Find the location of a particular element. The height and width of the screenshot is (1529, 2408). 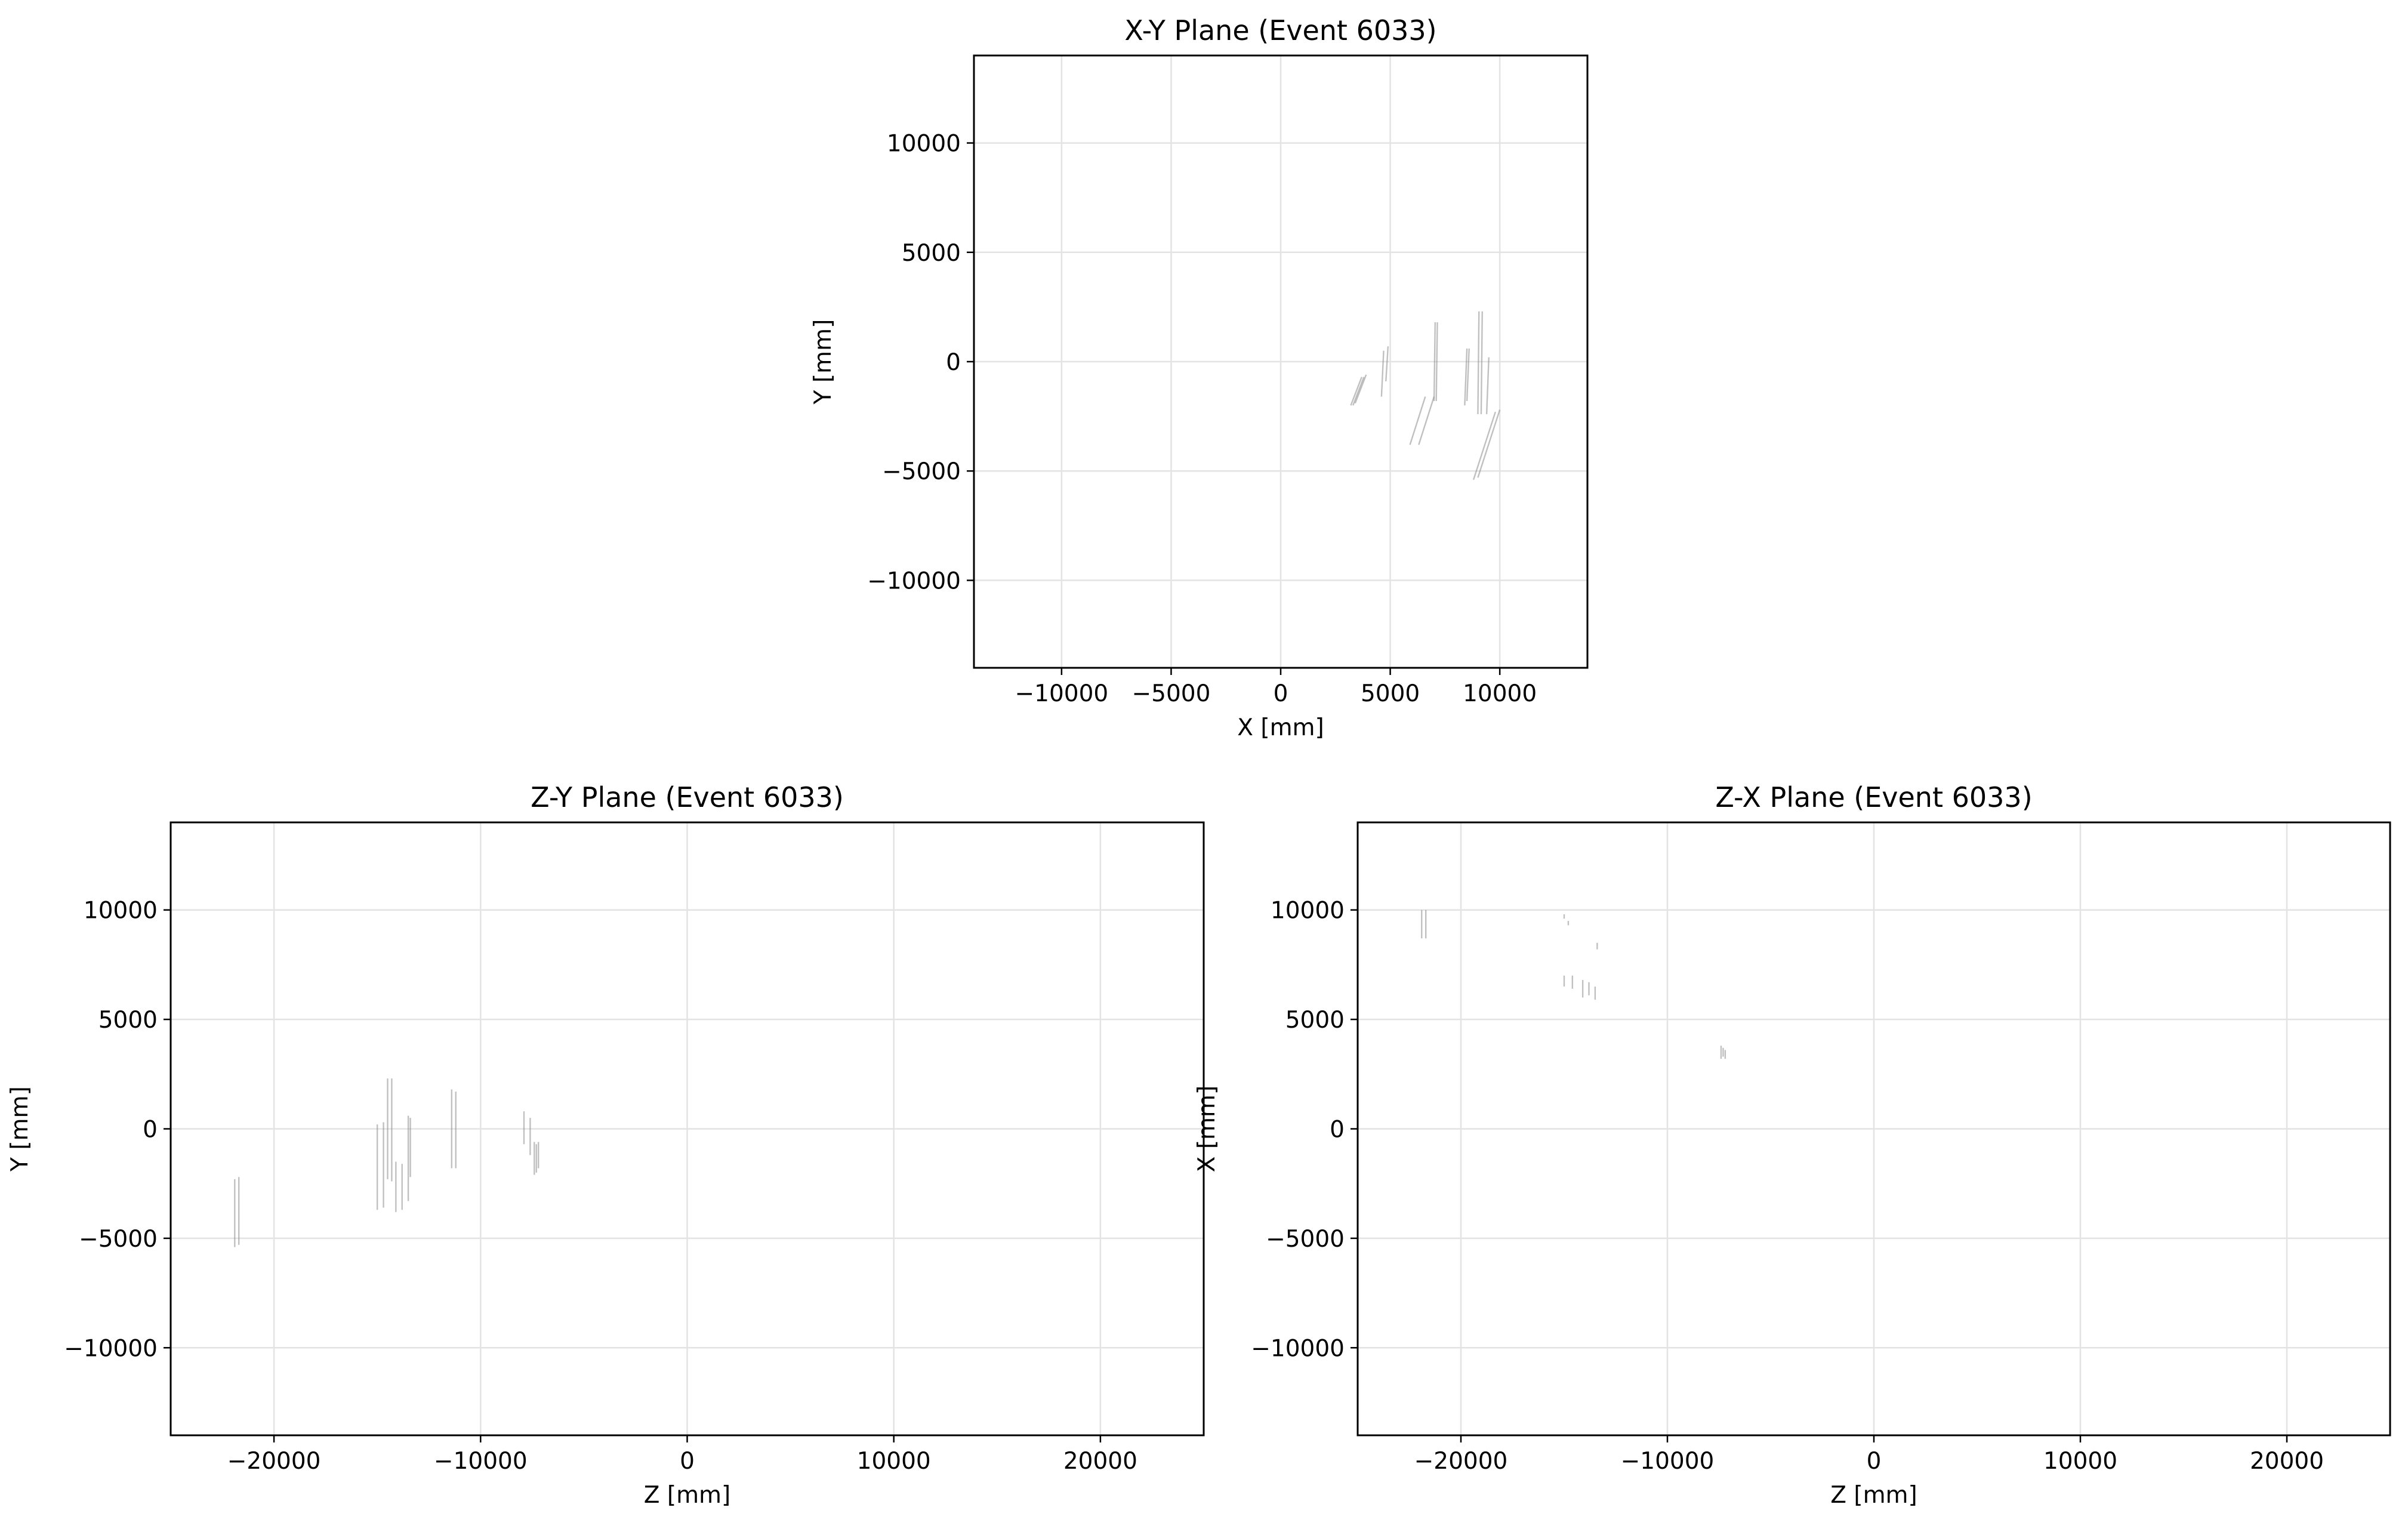

zx-x-tick-label: 20000 is located at coordinates (2287, 1461).